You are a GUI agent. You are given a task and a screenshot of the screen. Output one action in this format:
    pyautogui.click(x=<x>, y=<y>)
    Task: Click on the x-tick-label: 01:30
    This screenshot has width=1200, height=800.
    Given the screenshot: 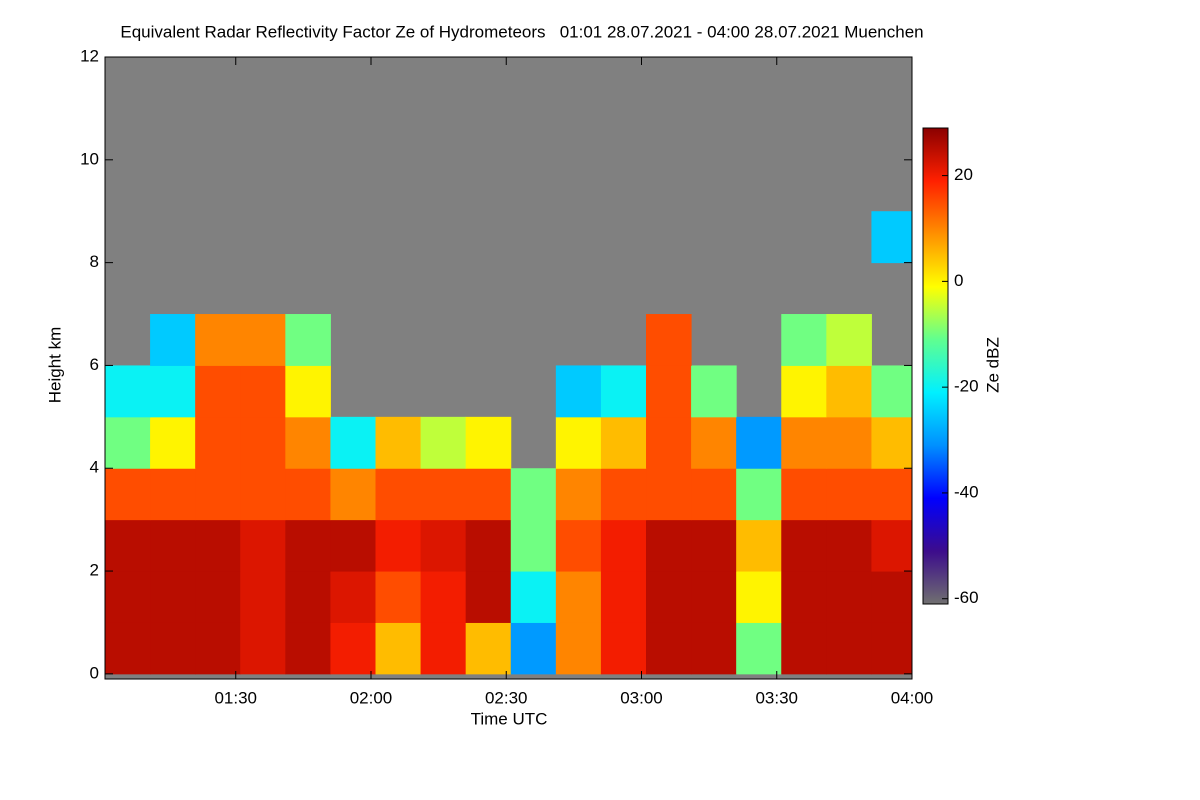 What is the action you would take?
    pyautogui.click(x=235, y=697)
    